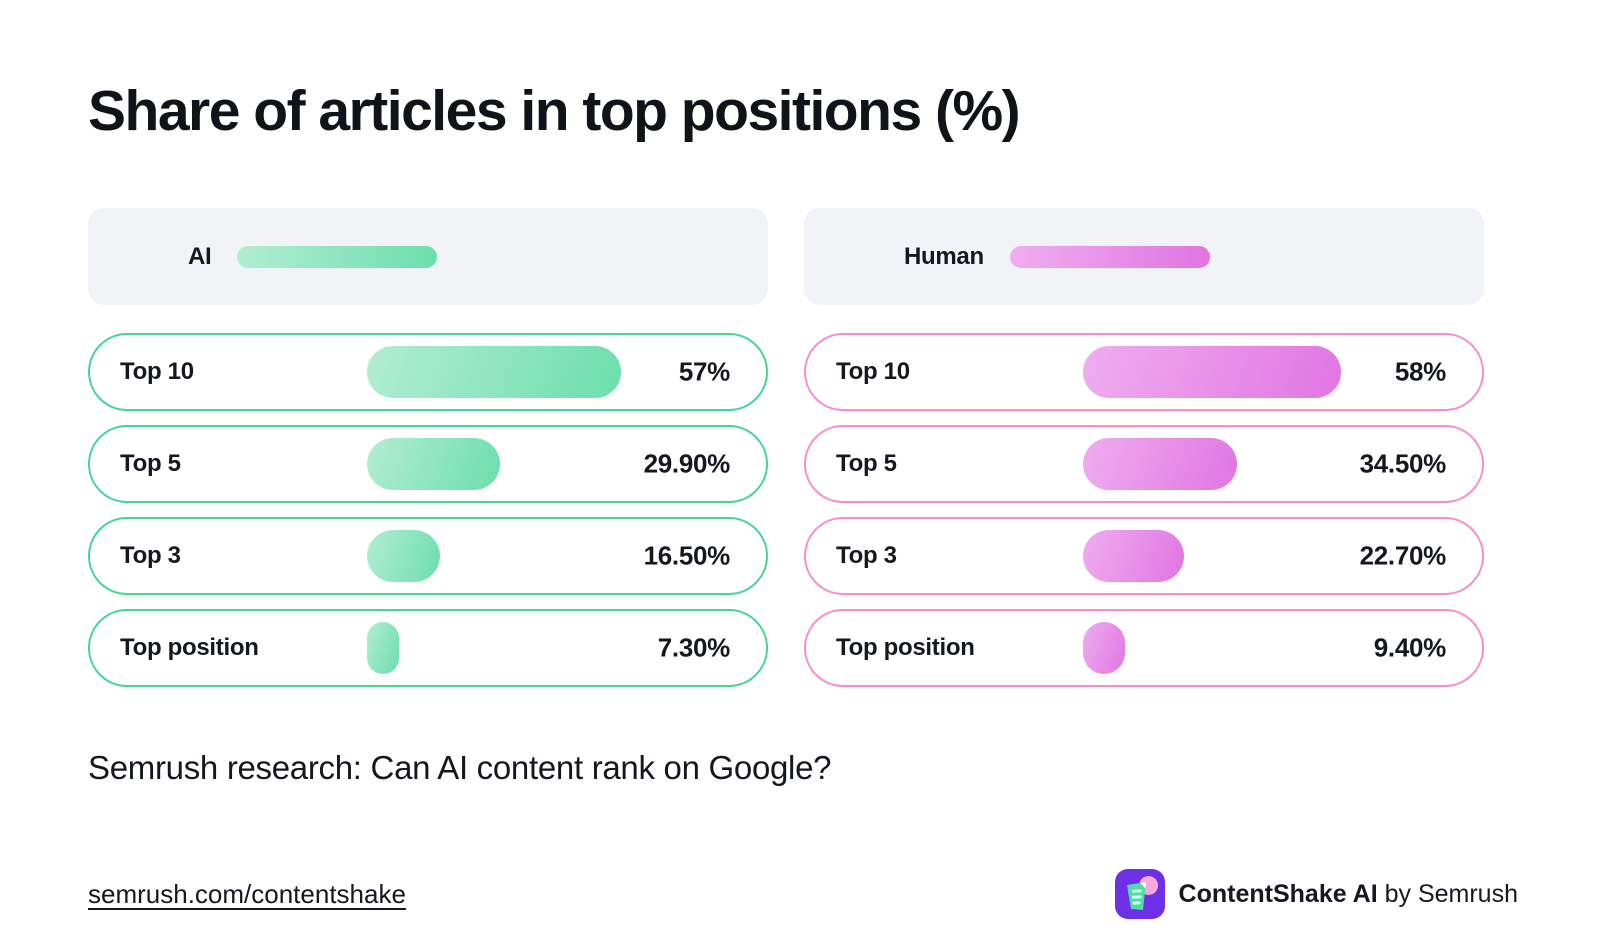 The height and width of the screenshot is (951, 1600). Describe the element at coordinates (687, 463) in the screenshot. I see `row-value: 29.90%` at that location.